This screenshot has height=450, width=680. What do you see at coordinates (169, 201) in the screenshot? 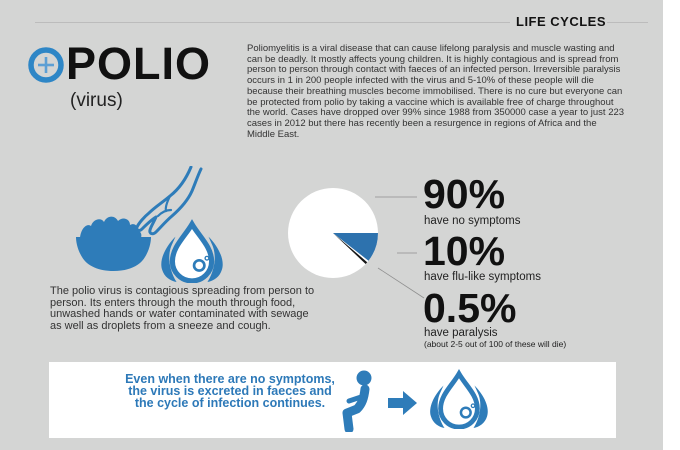
I see `hand-icon` at bounding box center [169, 201].